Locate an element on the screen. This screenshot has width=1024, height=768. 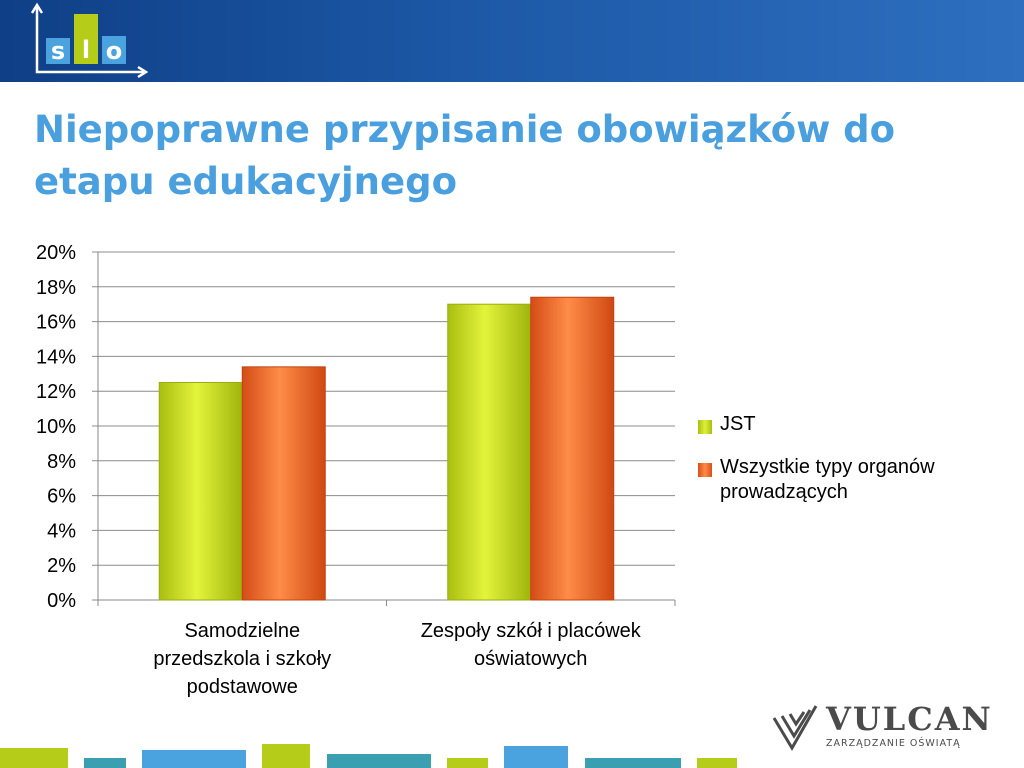
chart-legend: JST Wszystkie typy organów prowadzących is located at coordinates (858, 467).